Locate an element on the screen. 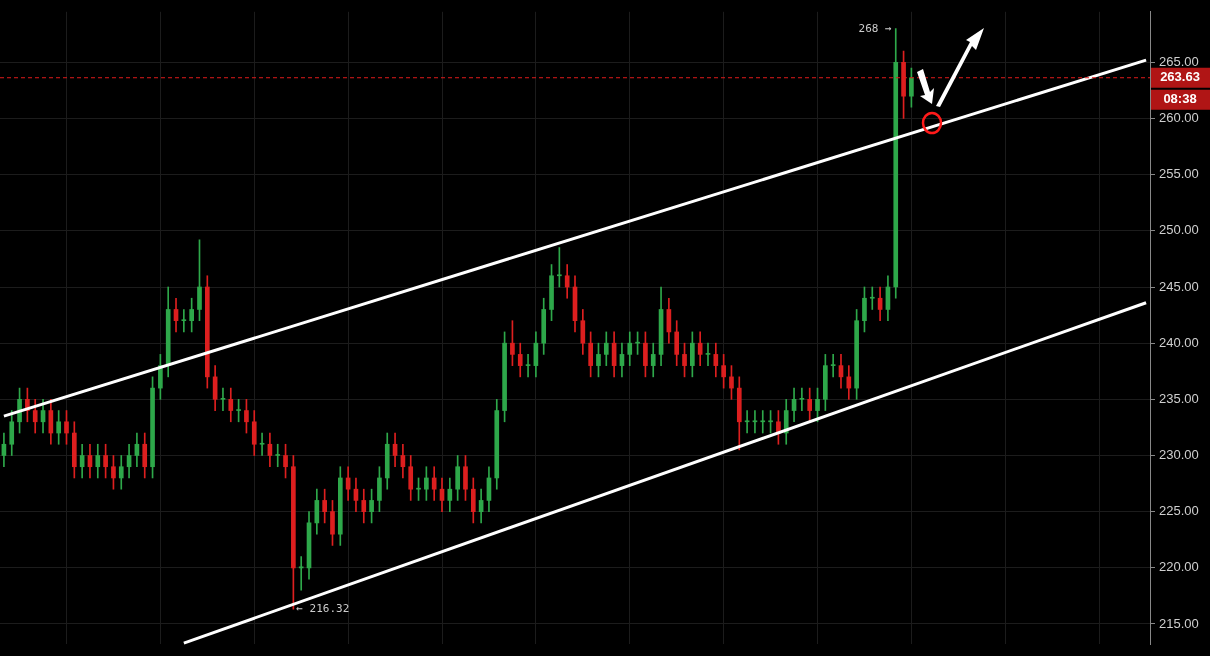 The image size is (1210, 656). y-tick-label: 215.00 is located at coordinates (1179, 623).